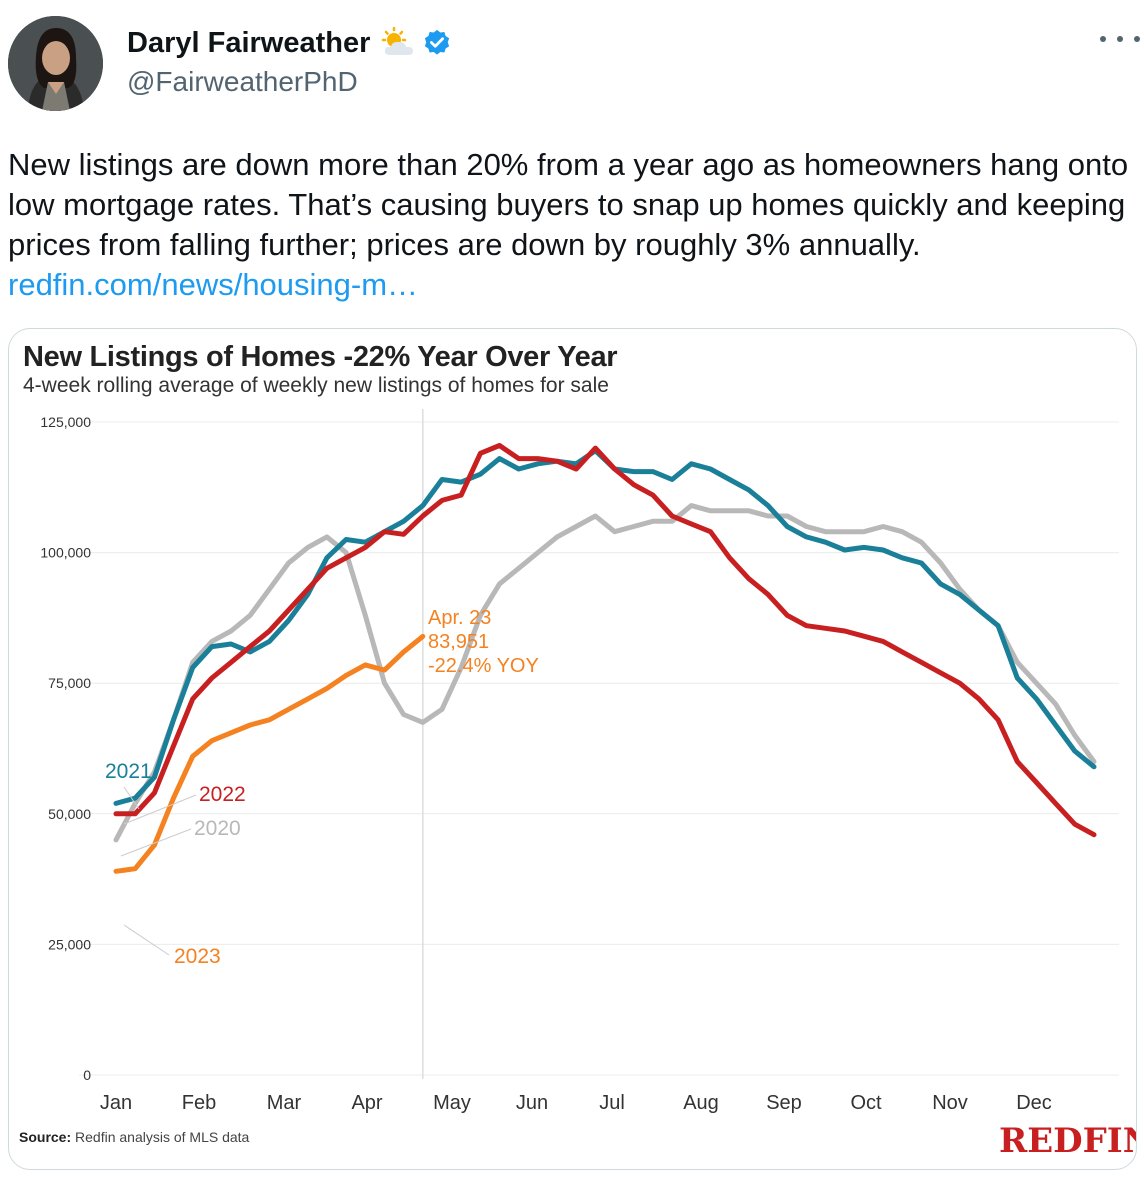 The image size is (1144, 1180). What do you see at coordinates (459, 618) in the screenshot?
I see `annotation-date: Apr. 23` at bounding box center [459, 618].